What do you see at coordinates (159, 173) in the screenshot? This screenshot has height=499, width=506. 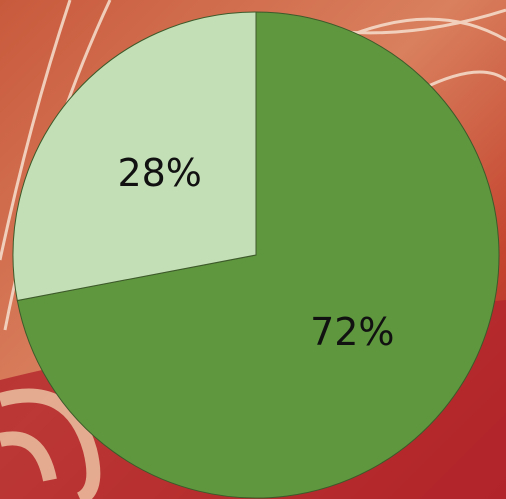 I see `data-label: 28%` at bounding box center [159, 173].